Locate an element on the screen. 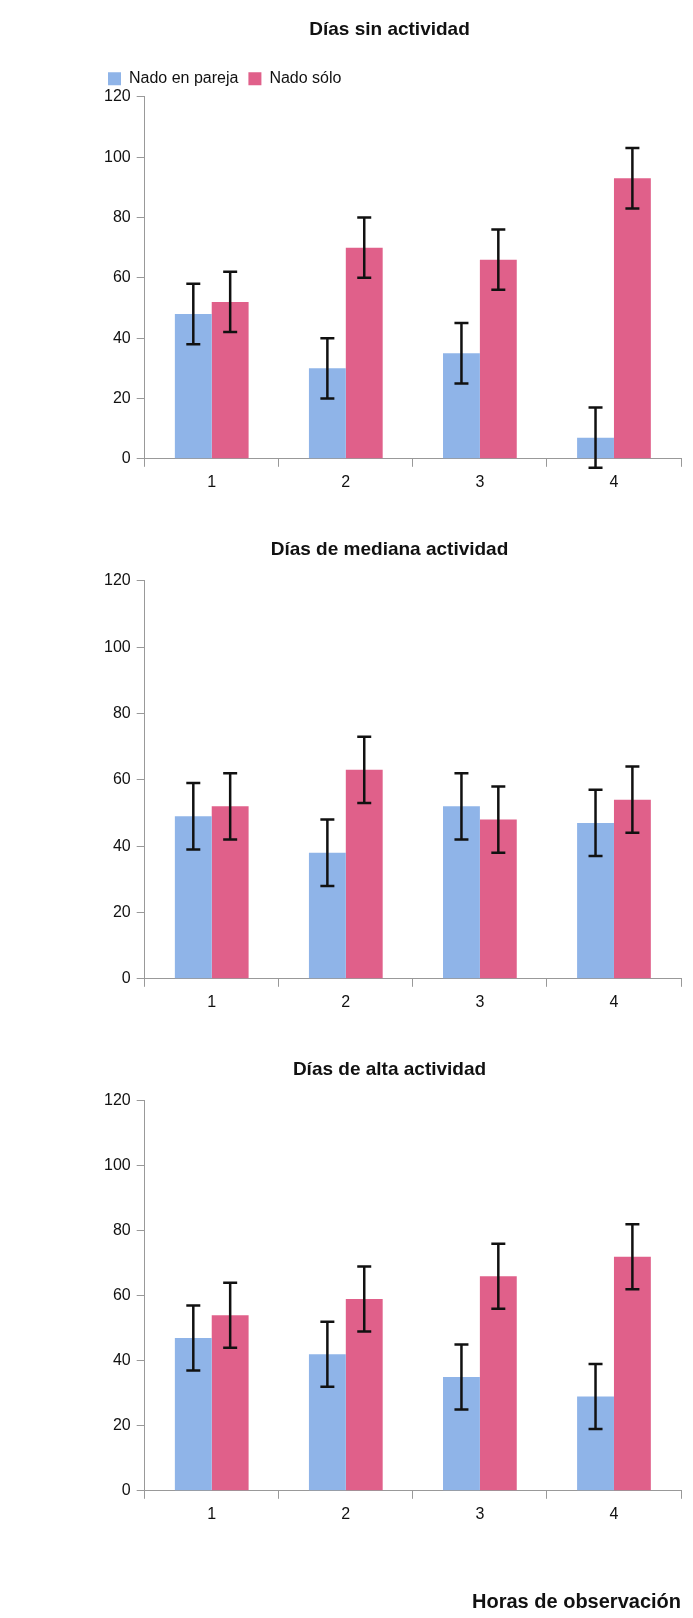 The width and height of the screenshot is (693, 1618). chart-title: Días sin actividad is located at coordinates (389, 28).